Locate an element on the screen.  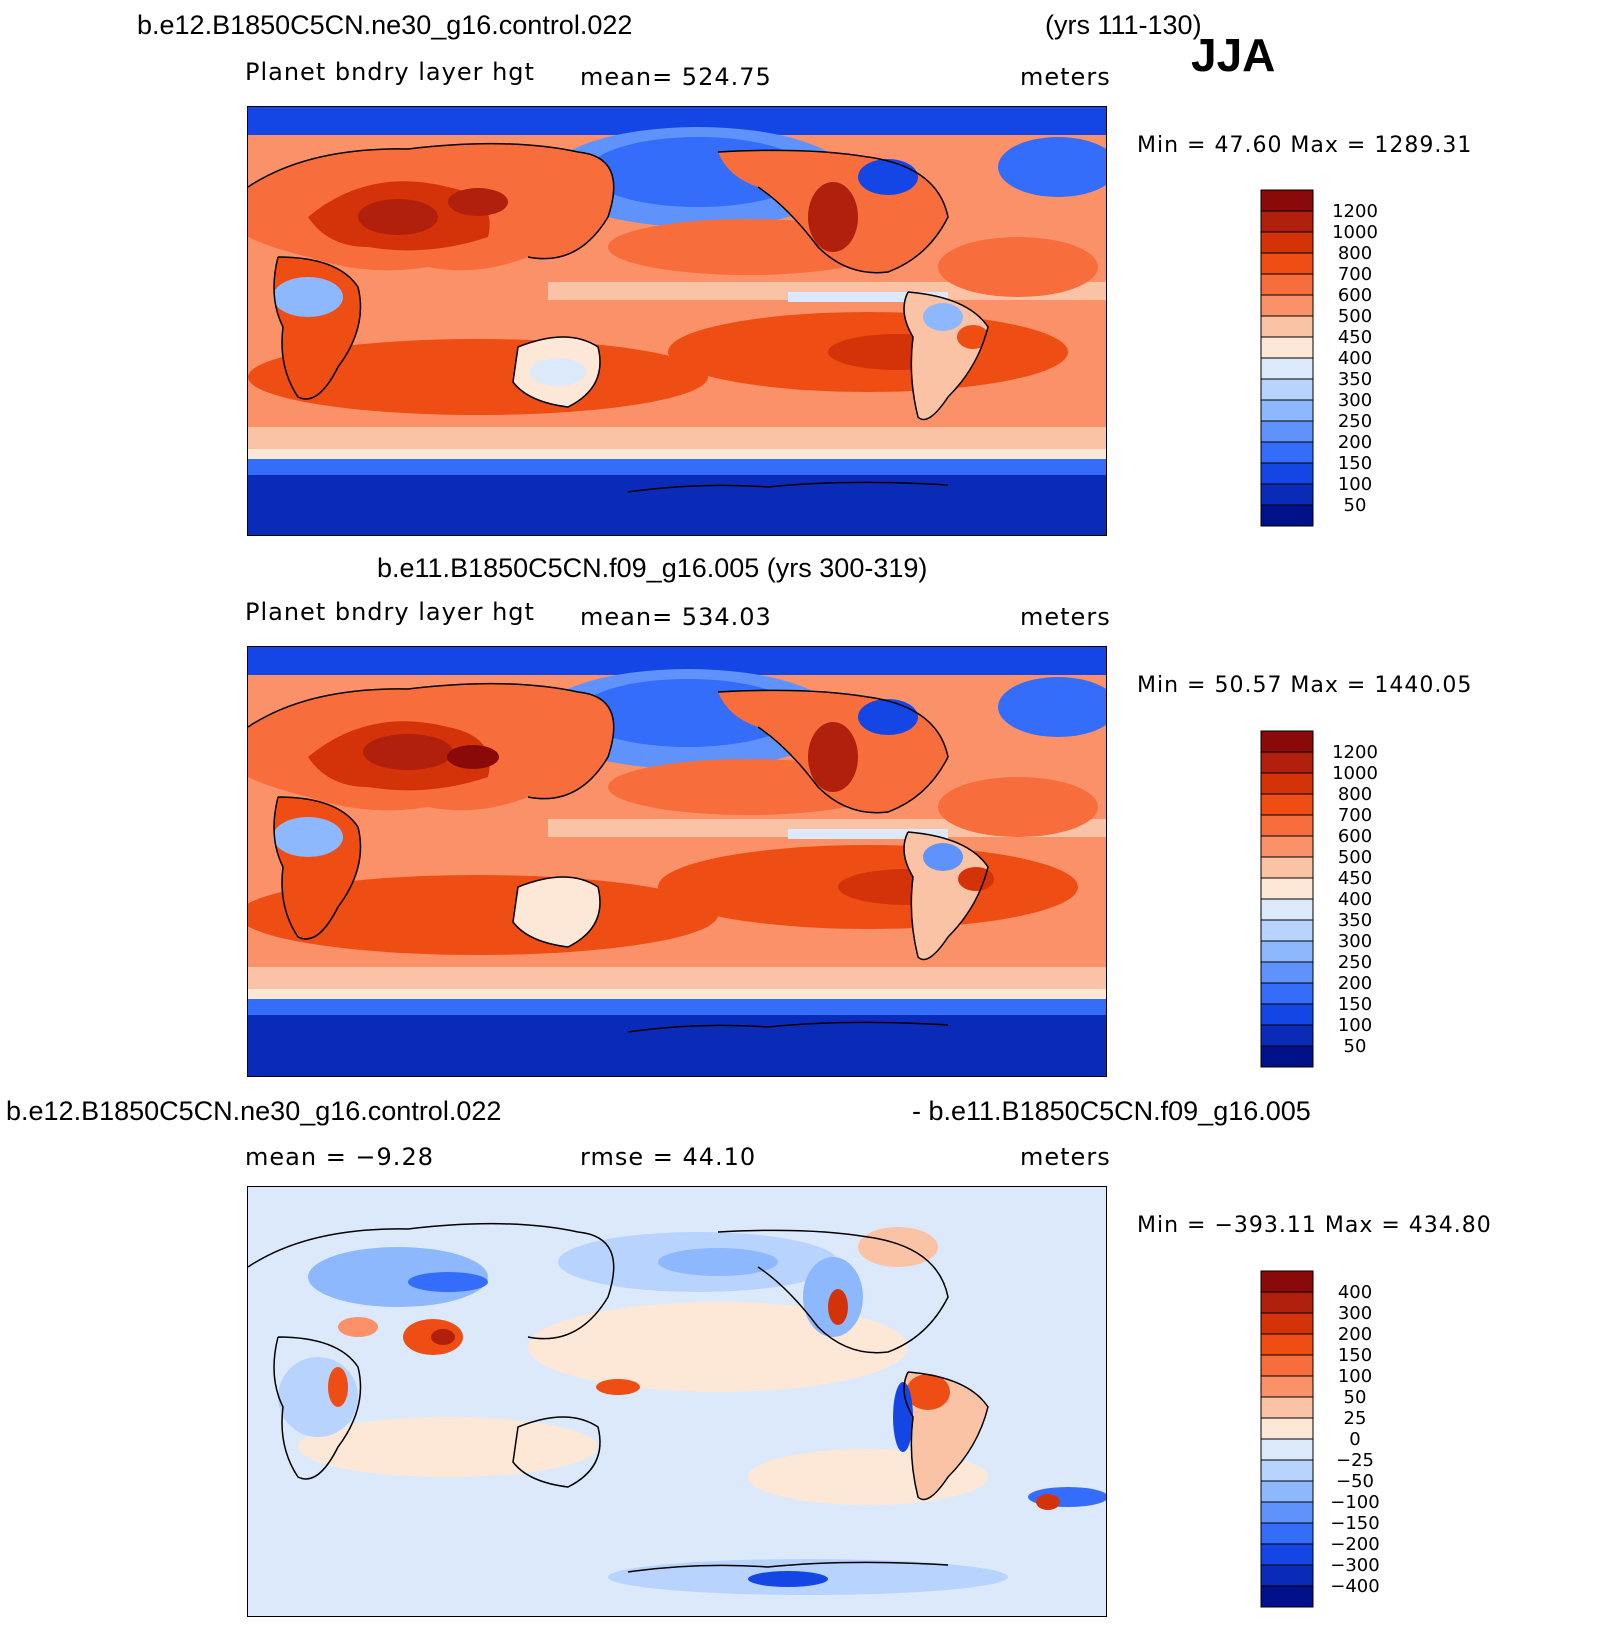
panel3-map-svg is located at coordinates (677, 1401).